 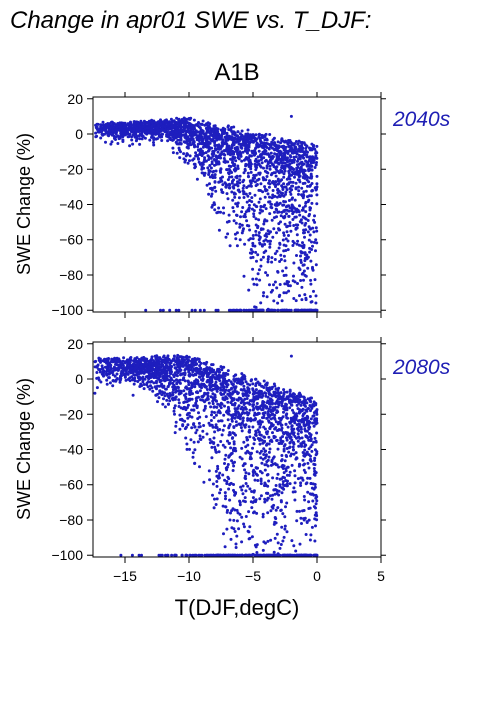 I want to click on y-axis-label-2040s: SWE Change (%), so click(x=24, y=204).